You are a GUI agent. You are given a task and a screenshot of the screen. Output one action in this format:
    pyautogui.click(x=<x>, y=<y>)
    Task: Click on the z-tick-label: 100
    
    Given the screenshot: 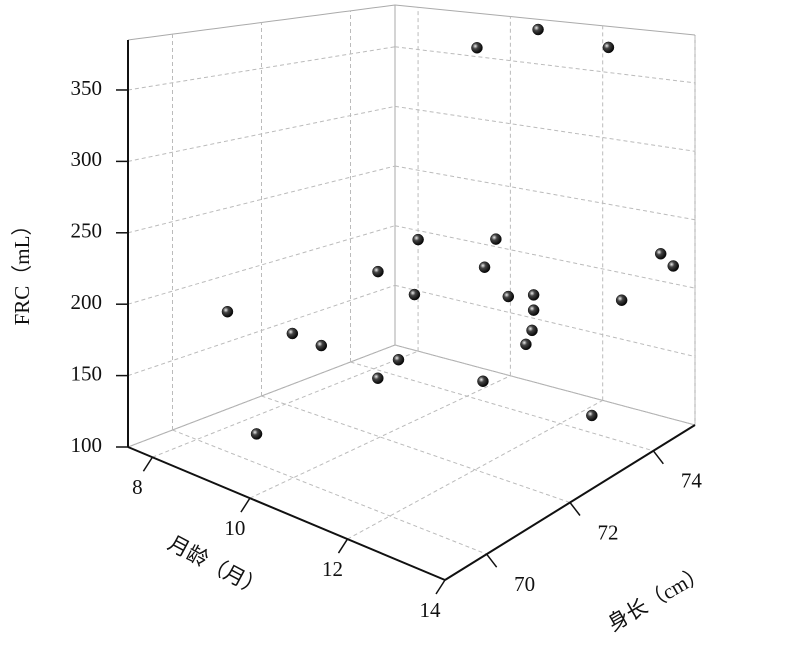 What is the action you would take?
    pyautogui.click(x=87, y=445)
    